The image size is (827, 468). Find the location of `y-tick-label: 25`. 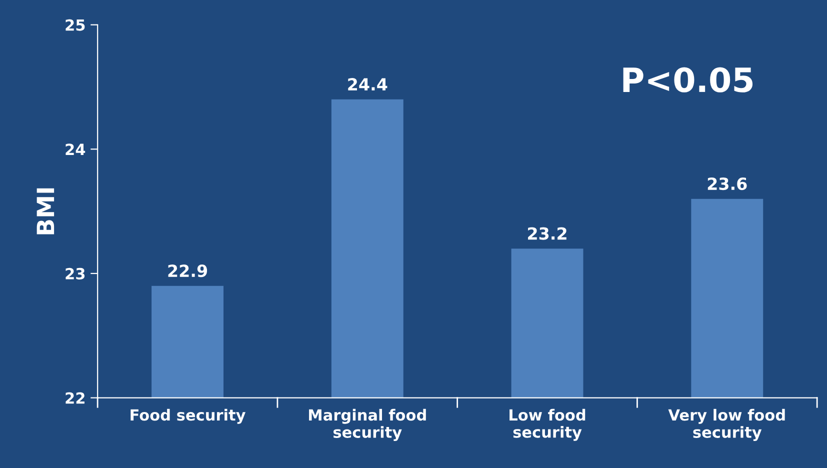

y-tick-label: 25 is located at coordinates (75, 25).